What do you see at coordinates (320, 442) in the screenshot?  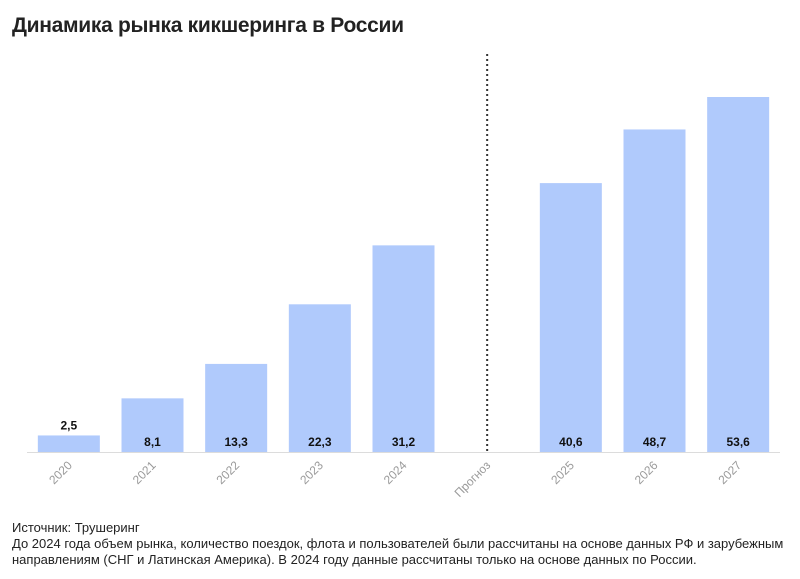 I see `data-label-2023: 22,3` at bounding box center [320, 442].